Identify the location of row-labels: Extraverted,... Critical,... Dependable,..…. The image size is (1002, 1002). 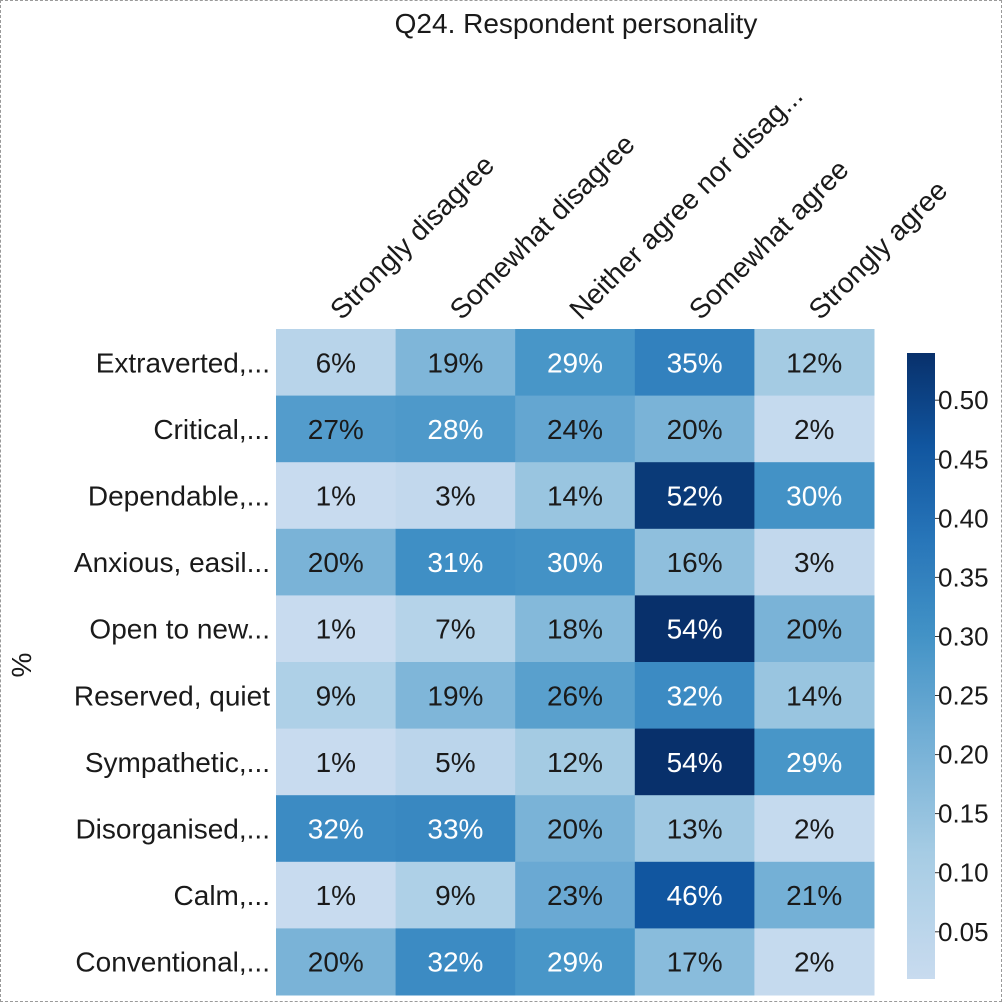
(172, 662).